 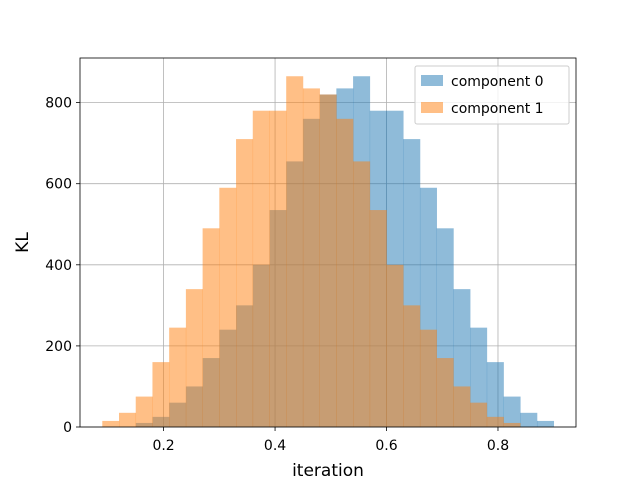 What do you see at coordinates (23, 242) in the screenshot?
I see `y-axis-title: KL` at bounding box center [23, 242].